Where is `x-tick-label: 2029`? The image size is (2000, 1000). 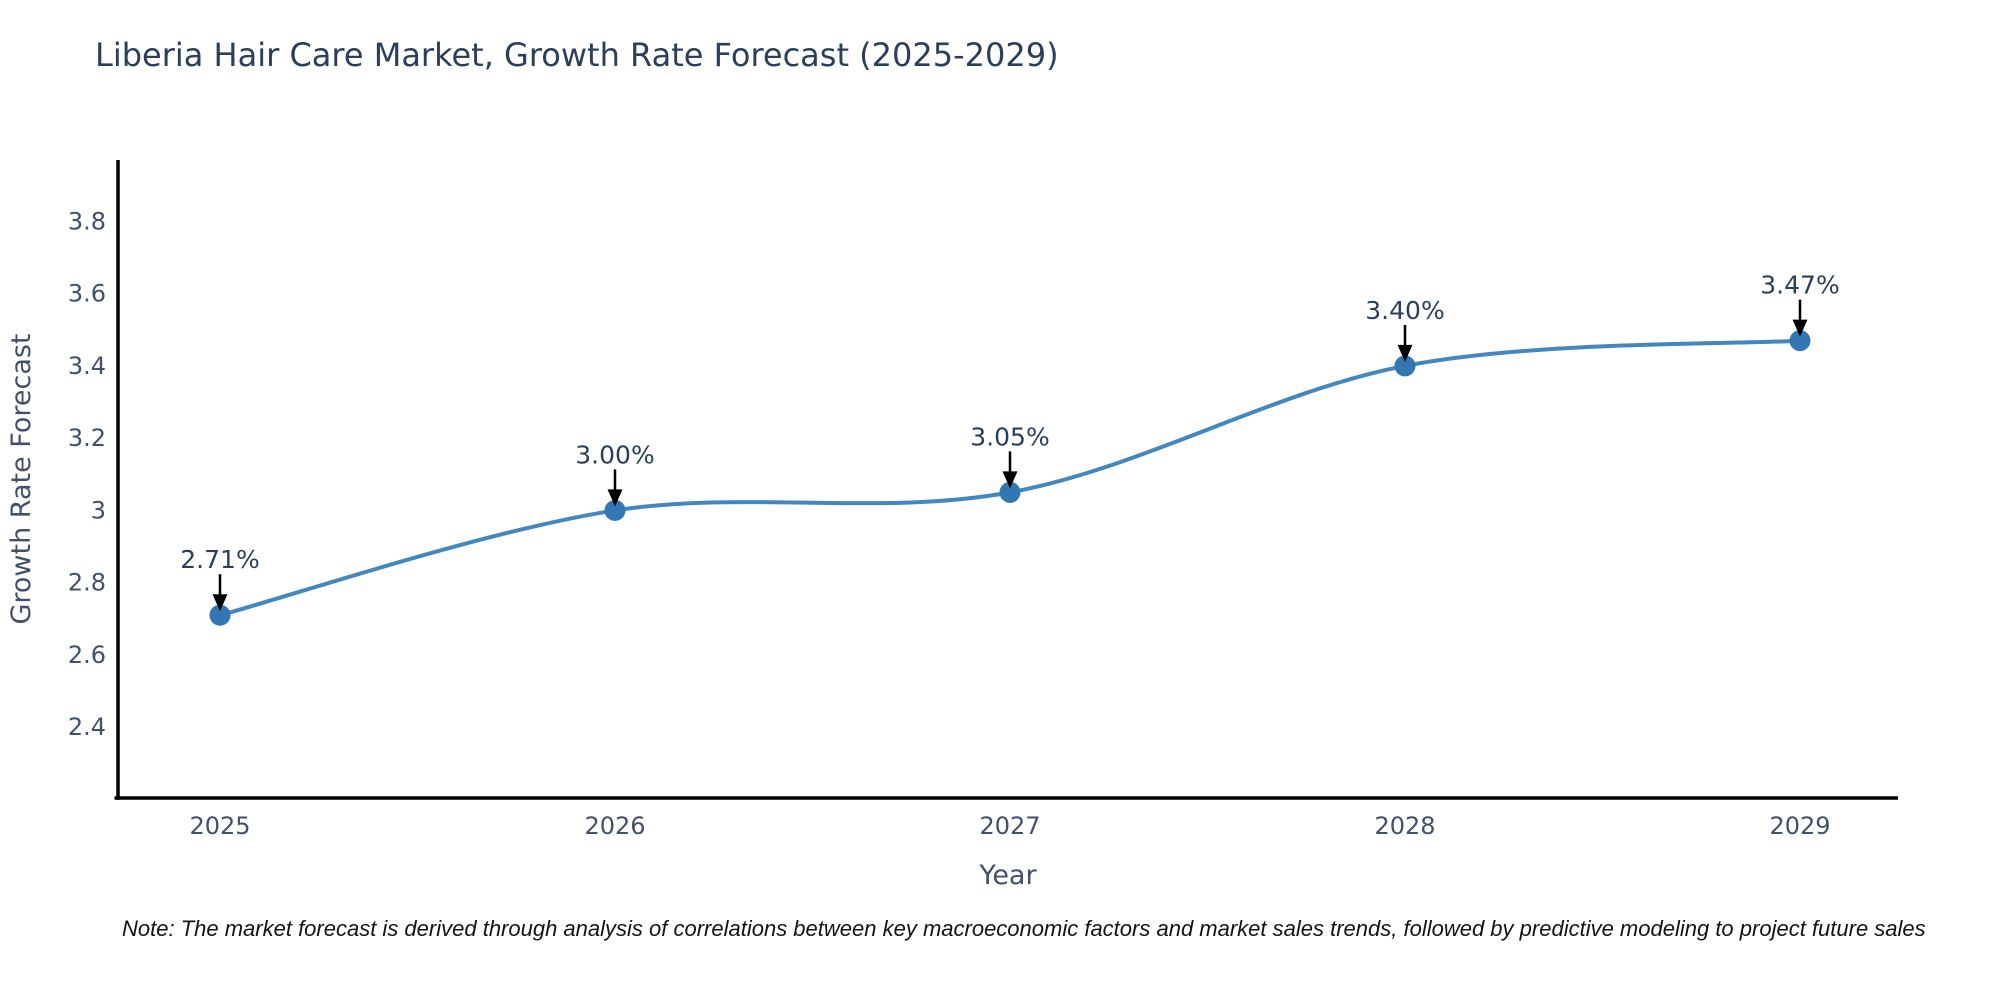 x-tick-label: 2029 is located at coordinates (1799, 826).